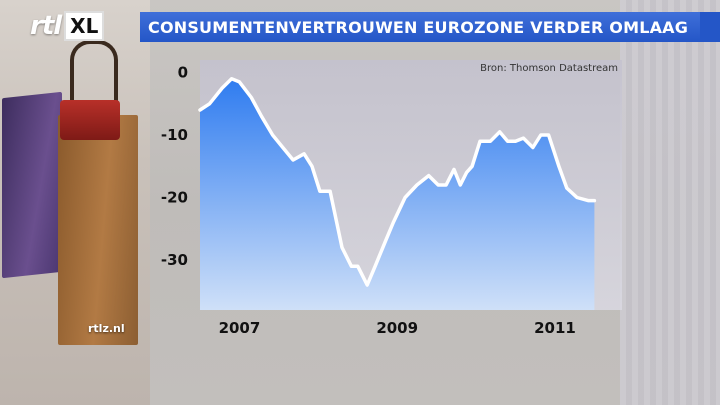 The width and height of the screenshot is (720, 405). What do you see at coordinates (549, 68) in the screenshot?
I see `source-note: Bron: Thomson Datastream` at bounding box center [549, 68].